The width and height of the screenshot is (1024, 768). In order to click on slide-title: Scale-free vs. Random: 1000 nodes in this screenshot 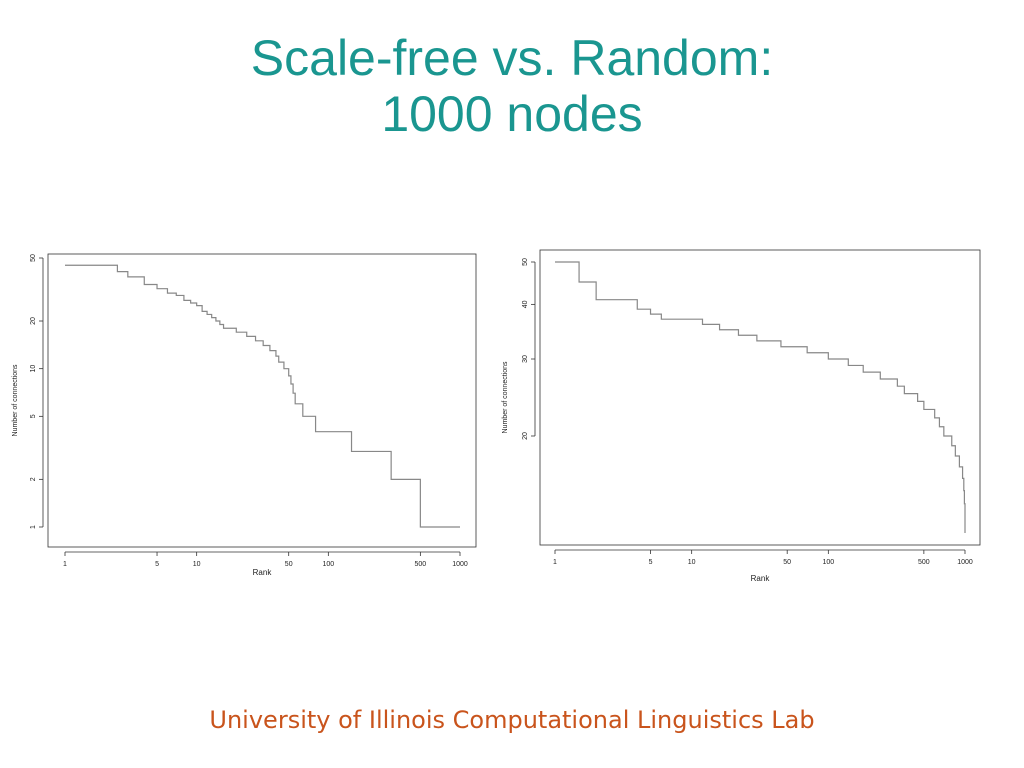, I will do `click(512, 86)`.